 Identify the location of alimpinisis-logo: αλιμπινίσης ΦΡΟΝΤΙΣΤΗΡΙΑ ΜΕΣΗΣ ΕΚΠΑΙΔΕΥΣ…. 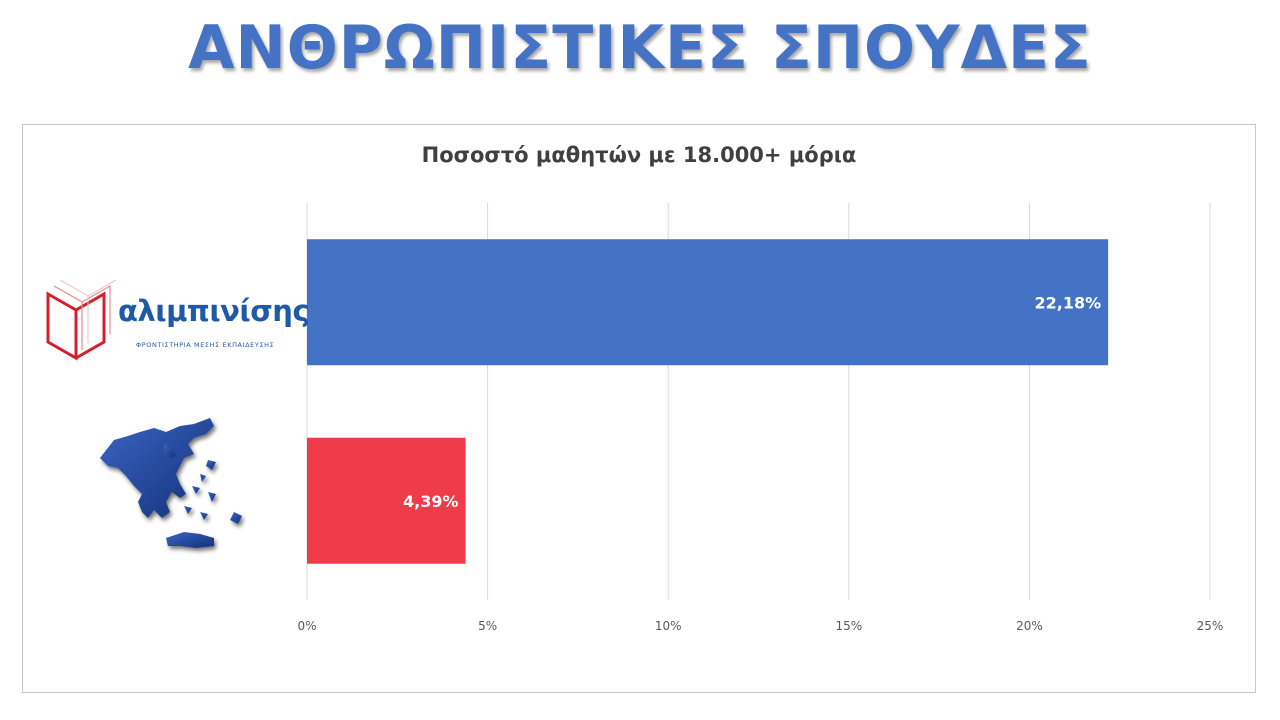
(175, 325).